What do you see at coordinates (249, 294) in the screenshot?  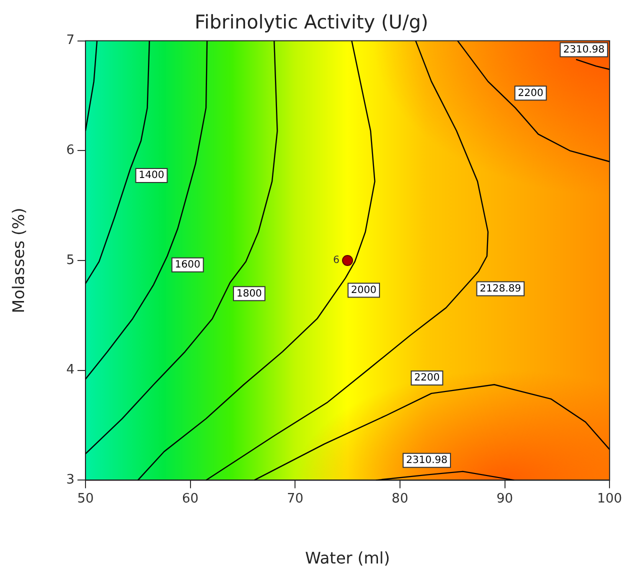 I see `series-label: 1800` at bounding box center [249, 294].